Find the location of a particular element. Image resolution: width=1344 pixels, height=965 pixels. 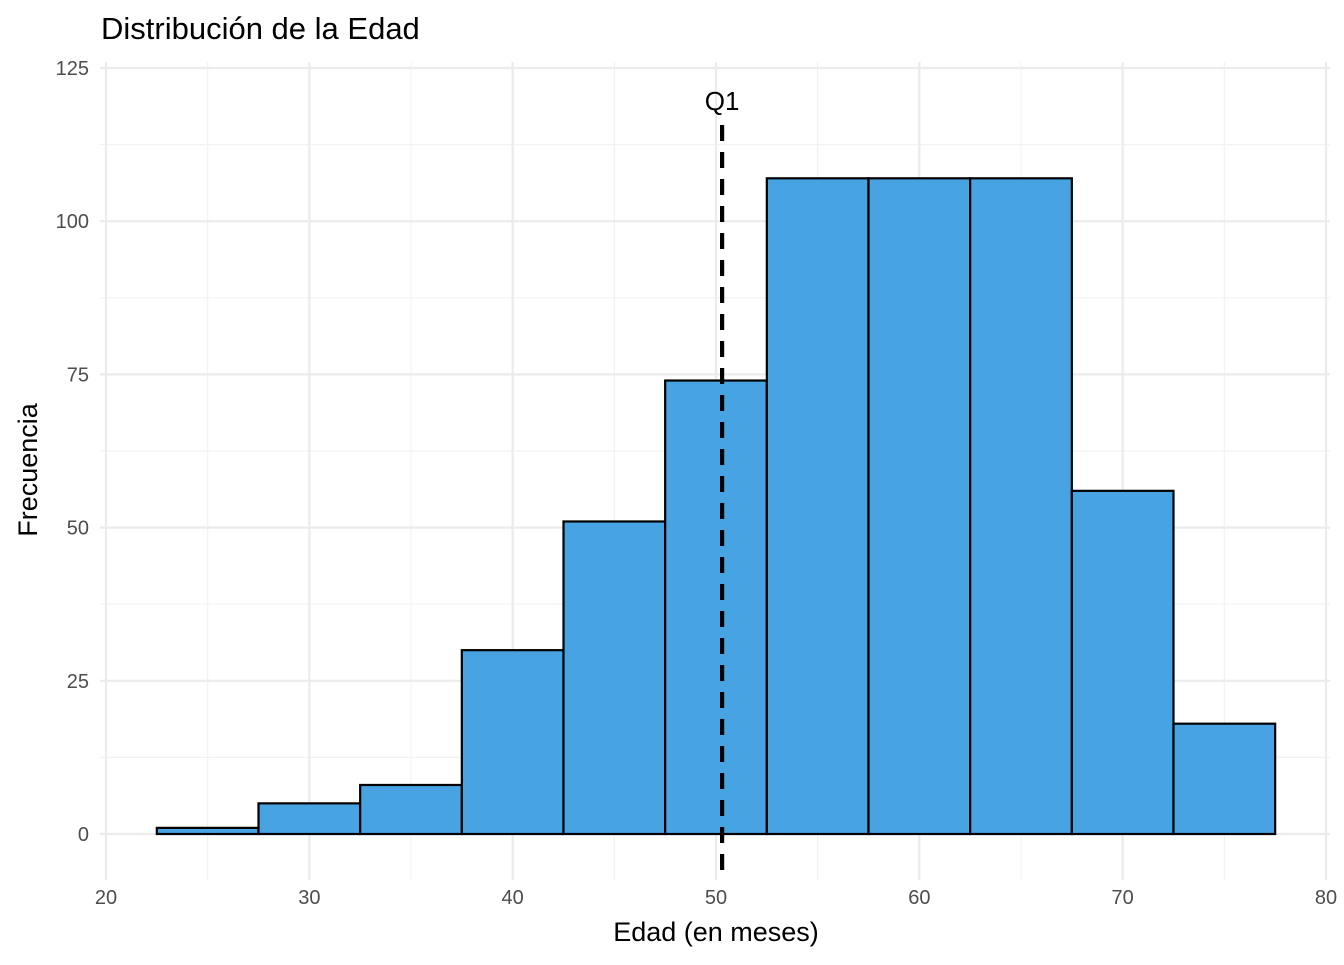

x-tick-label: 20 is located at coordinates (106, 898).